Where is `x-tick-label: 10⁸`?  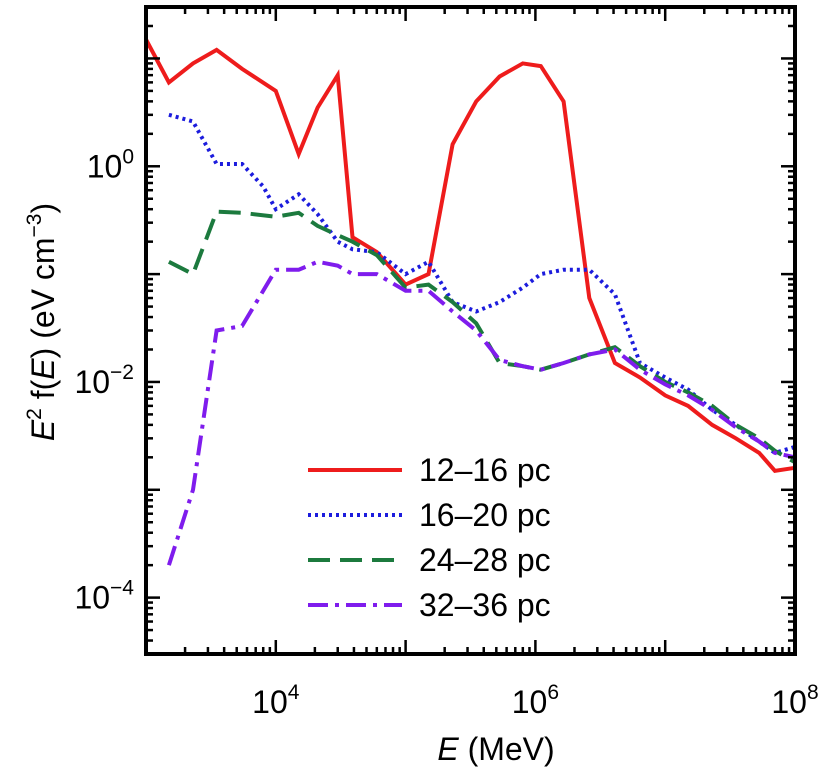 x-tick-label: 10⁸ is located at coordinates (794, 700).